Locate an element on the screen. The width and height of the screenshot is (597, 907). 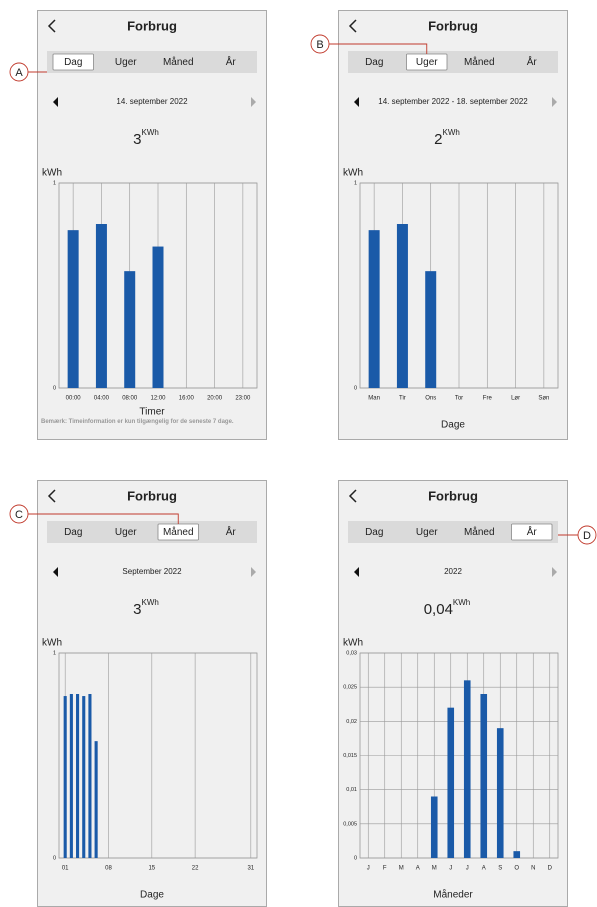
callout-line is located at coordinates (103, 518).